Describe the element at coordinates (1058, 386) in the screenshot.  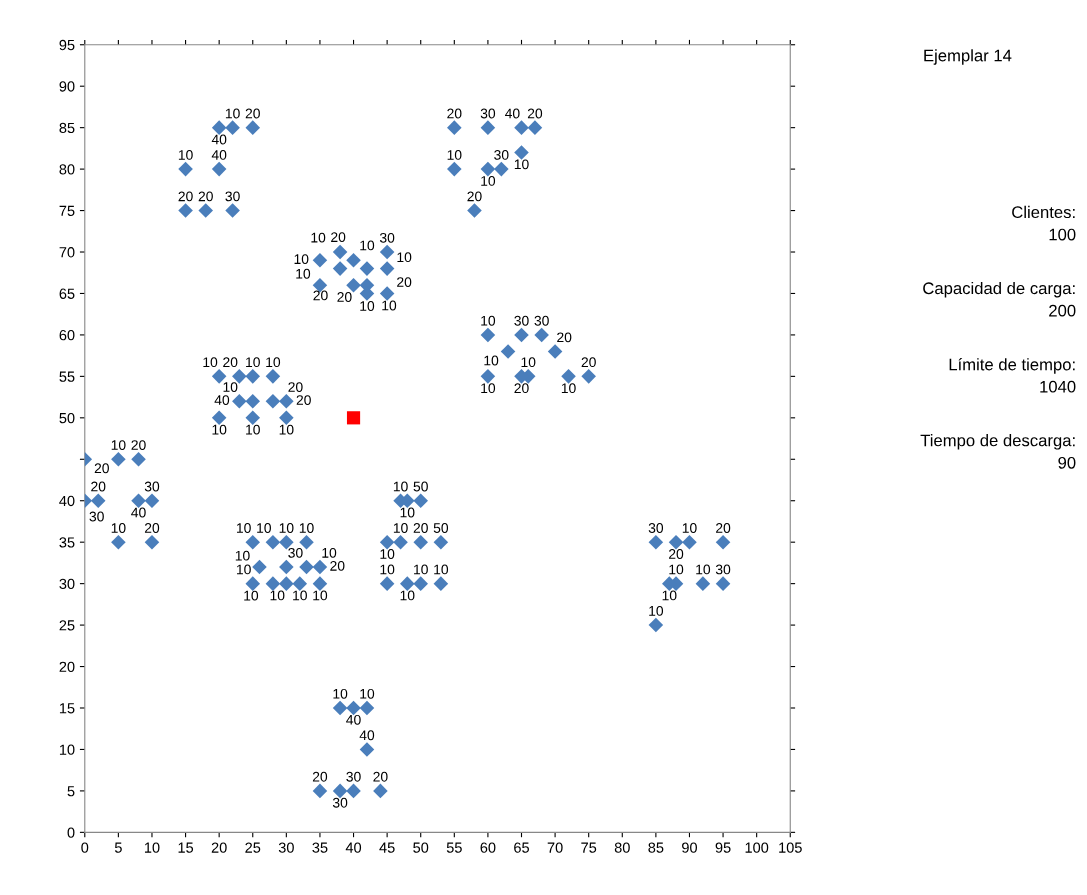
I see `text: 1040` at that location.